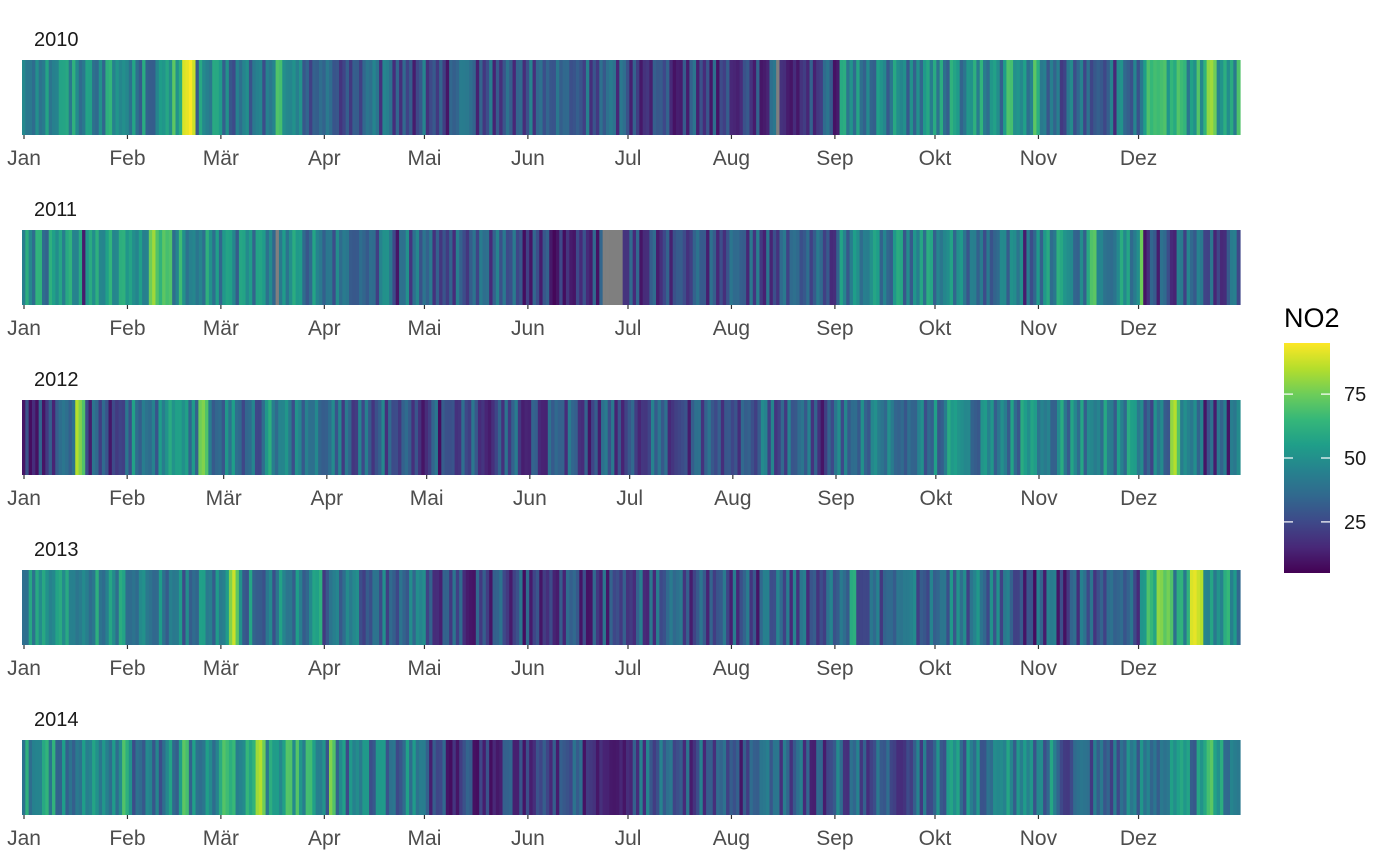 This screenshot has width=1400, height=865. I want to click on panel-title: 2014, so click(56, 720).